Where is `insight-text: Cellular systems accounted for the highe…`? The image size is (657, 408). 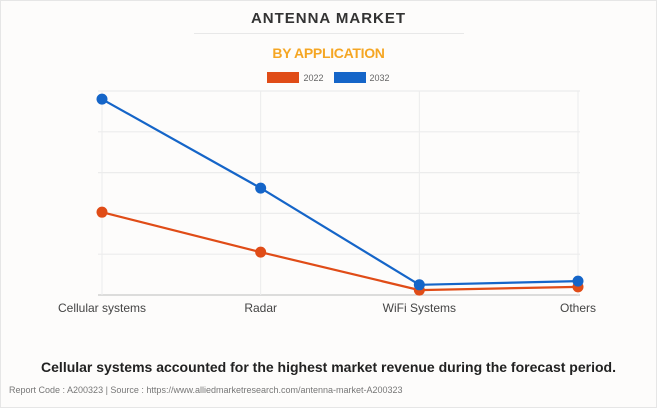
insight-text: Cellular systems accounted for the highe… is located at coordinates (328, 367).